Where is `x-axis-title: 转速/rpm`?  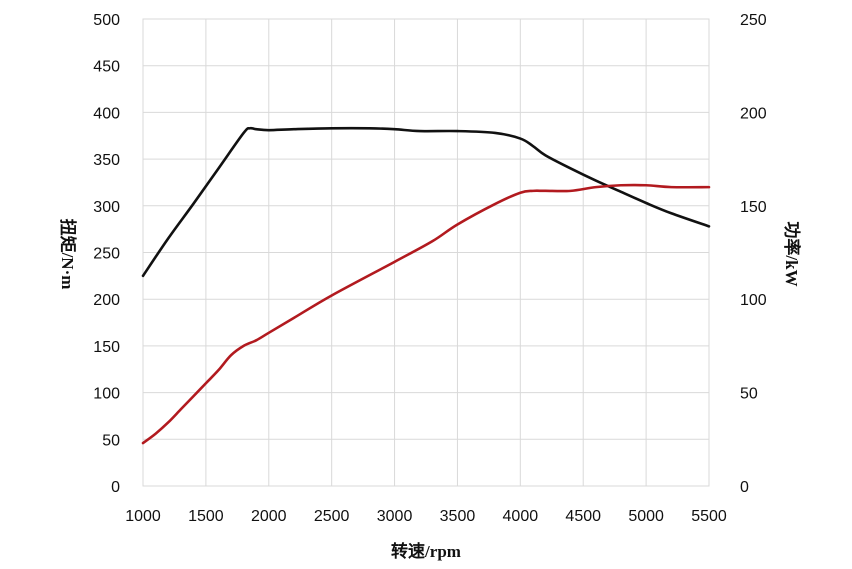 x-axis-title: 转速/rpm is located at coordinates (426, 551).